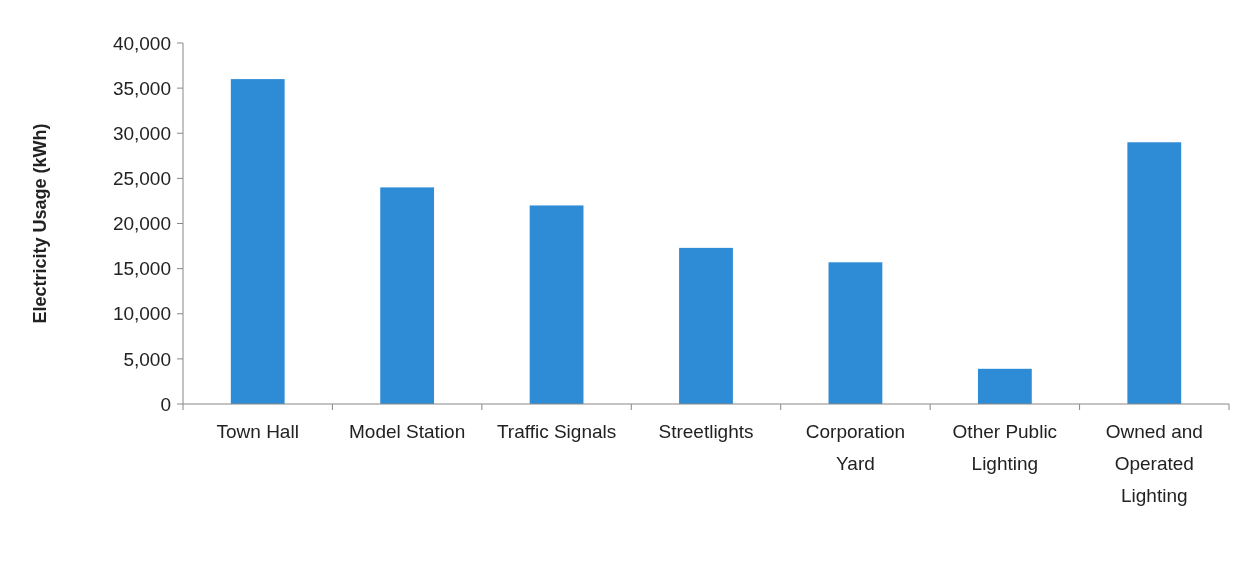  What do you see at coordinates (147, 359) in the screenshot?
I see `y-tick-label: 5,000` at bounding box center [147, 359].